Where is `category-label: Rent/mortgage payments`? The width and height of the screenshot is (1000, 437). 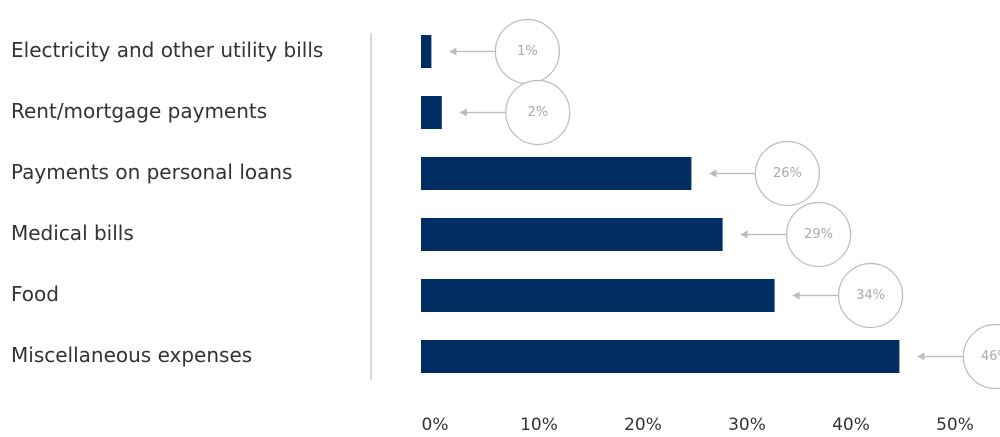 category-label: Rent/mortgage payments is located at coordinates (139, 111).